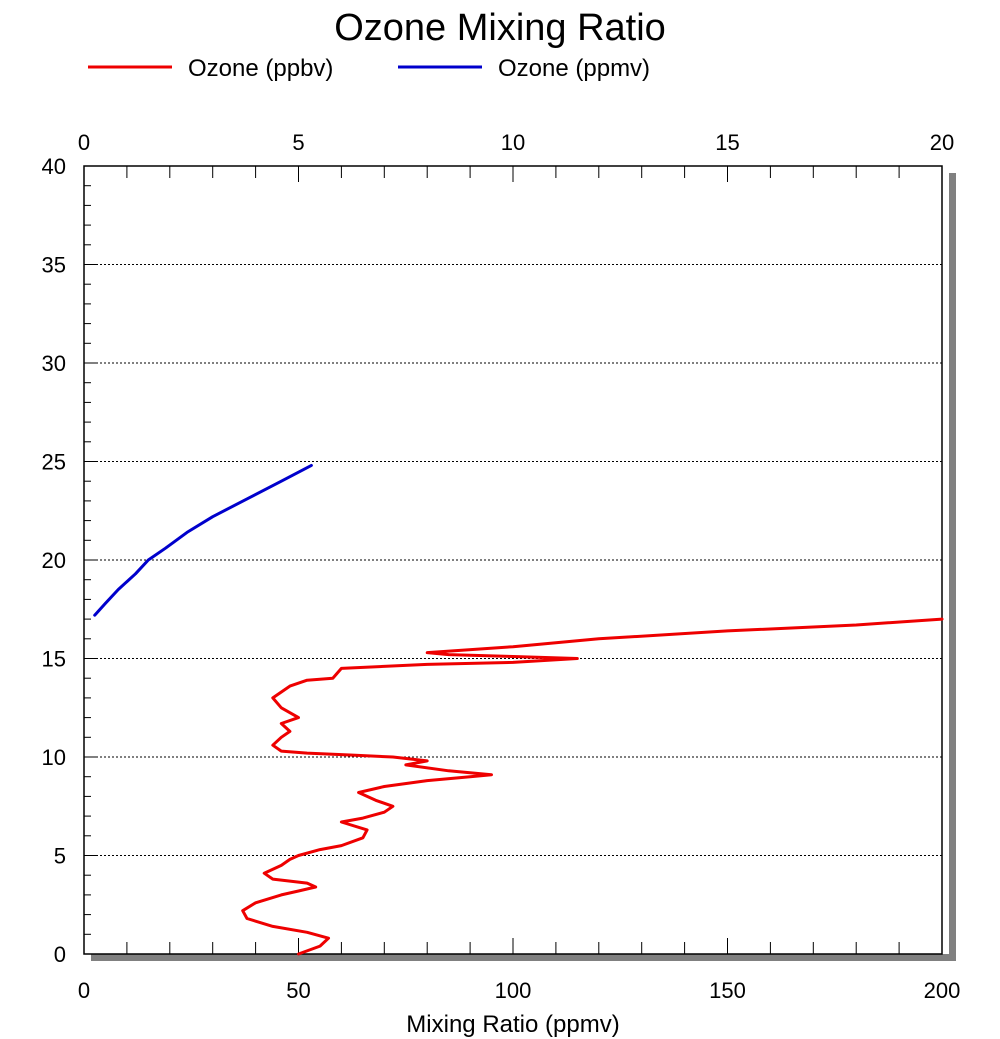 This screenshot has height=1039, width=1000. Describe the element at coordinates (942, 990) in the screenshot. I see `x-bottom-tick-label: 200` at that location.